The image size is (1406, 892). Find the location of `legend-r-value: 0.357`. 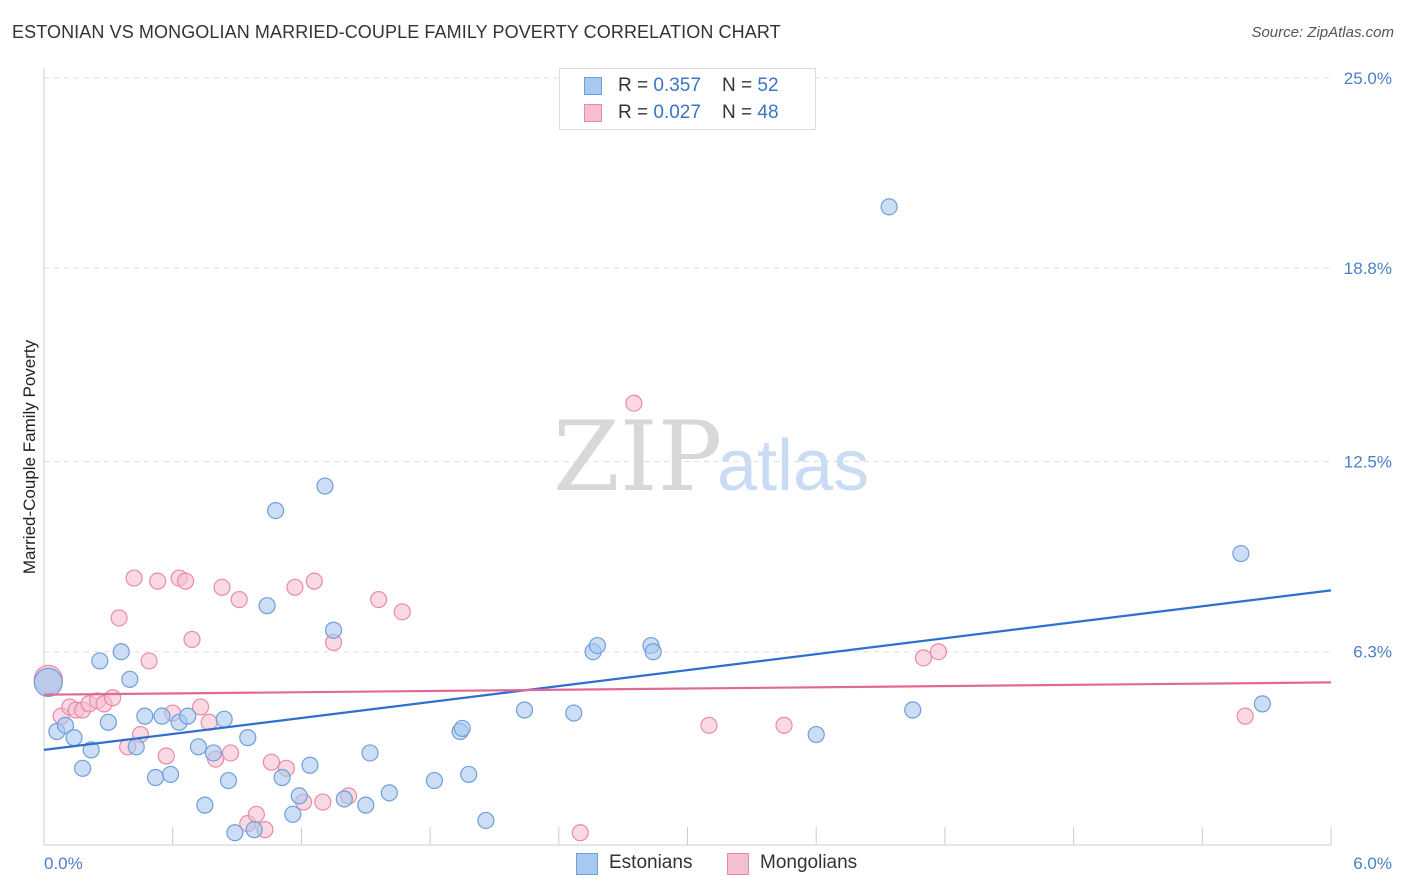

legend-r-value: 0.357 is located at coordinates (677, 85).